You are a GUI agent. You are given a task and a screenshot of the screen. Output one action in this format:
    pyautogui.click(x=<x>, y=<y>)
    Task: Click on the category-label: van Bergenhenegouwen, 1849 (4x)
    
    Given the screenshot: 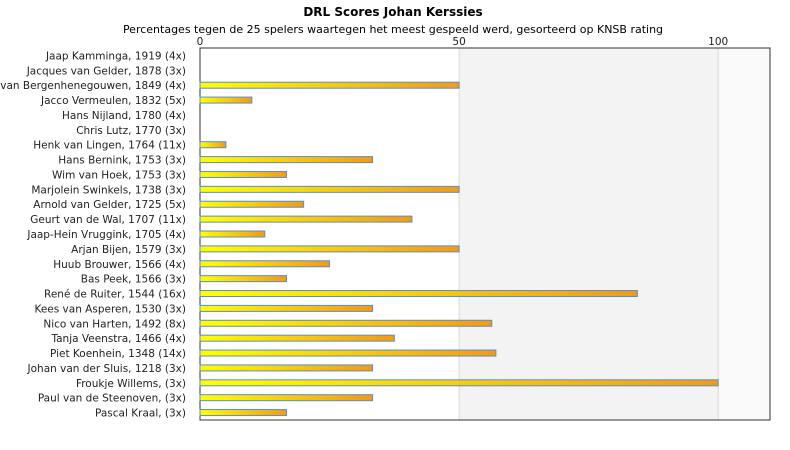 What is the action you would take?
    pyautogui.click(x=93, y=86)
    